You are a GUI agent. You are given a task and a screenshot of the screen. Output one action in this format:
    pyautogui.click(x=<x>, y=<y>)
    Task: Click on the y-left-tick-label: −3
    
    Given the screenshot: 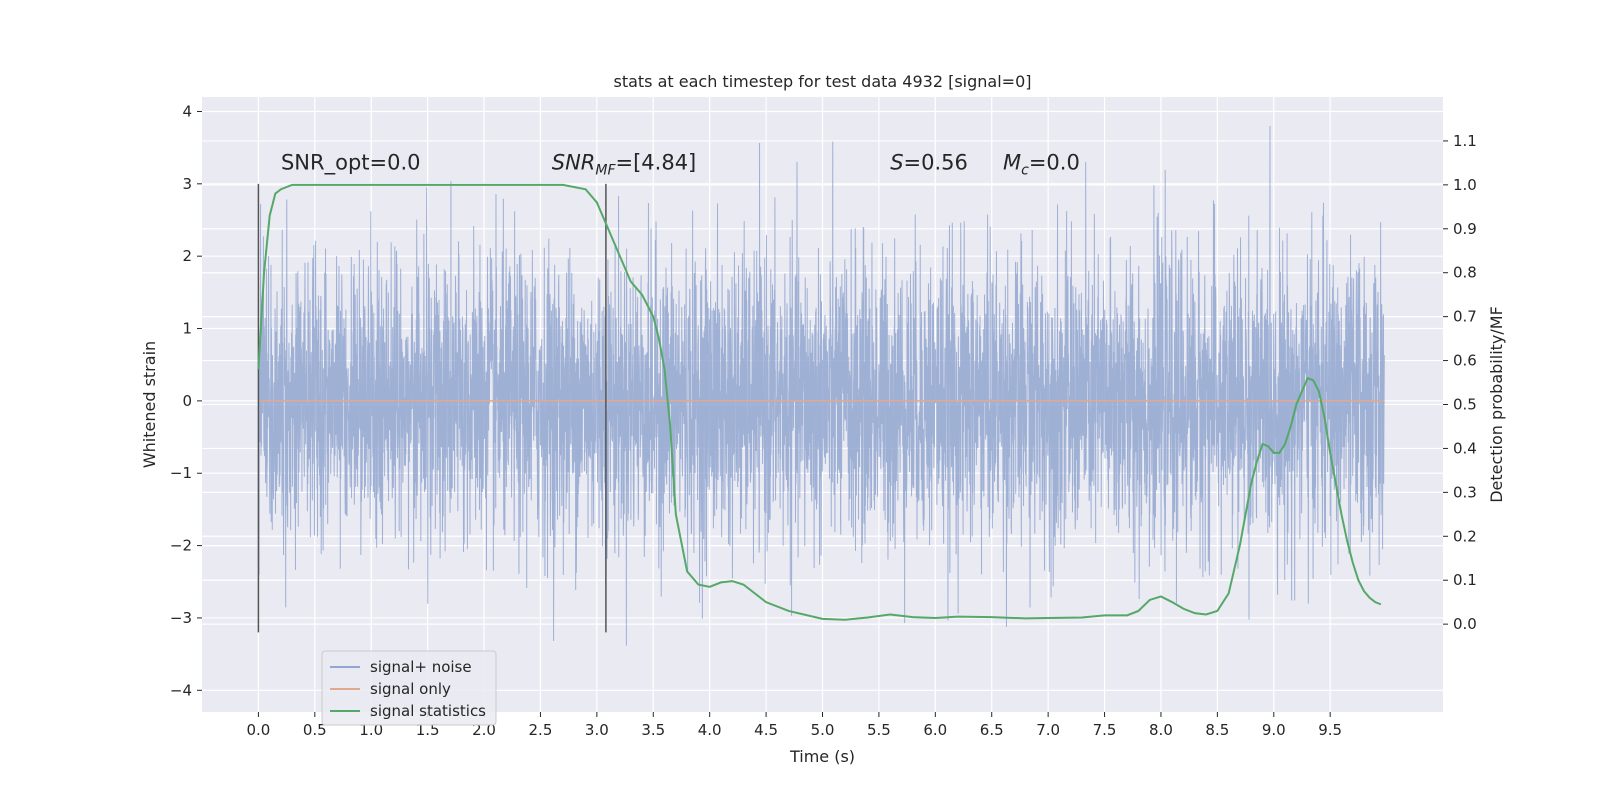 What is the action you would take?
    pyautogui.click(x=181, y=618)
    